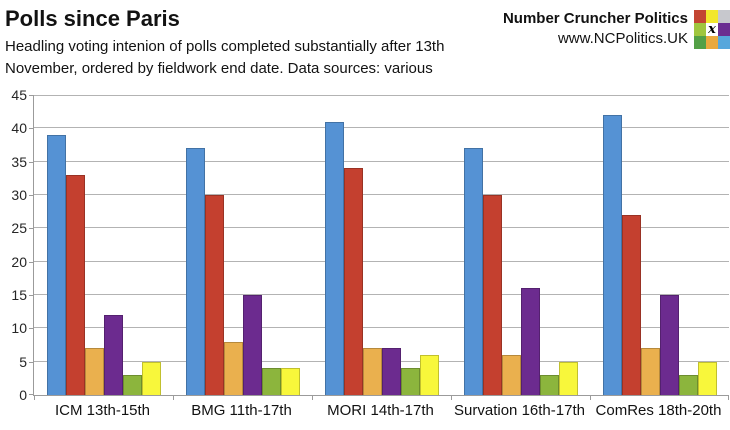 The image size is (730, 430). I want to click on x-axis-category-label: Survation 16th-17th, so click(519, 410).